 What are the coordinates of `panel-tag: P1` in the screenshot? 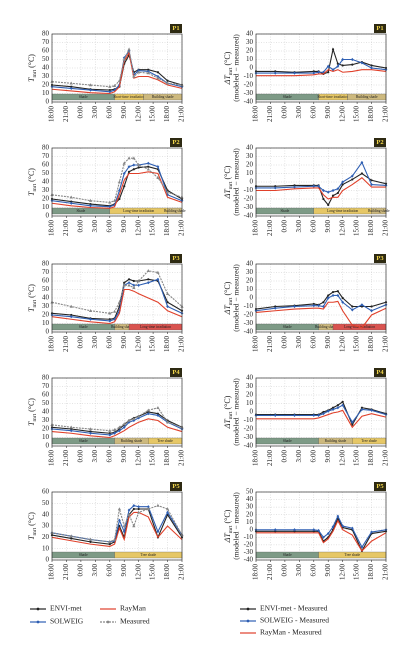 It's located at (175, 28).